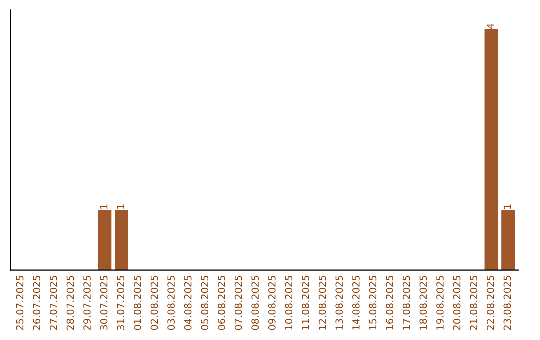 Image resolution: width=540 pixels, height=340 pixels. Describe the element at coordinates (104, 303) in the screenshot. I see `x-tick-label: 30.07.2025` at that location.